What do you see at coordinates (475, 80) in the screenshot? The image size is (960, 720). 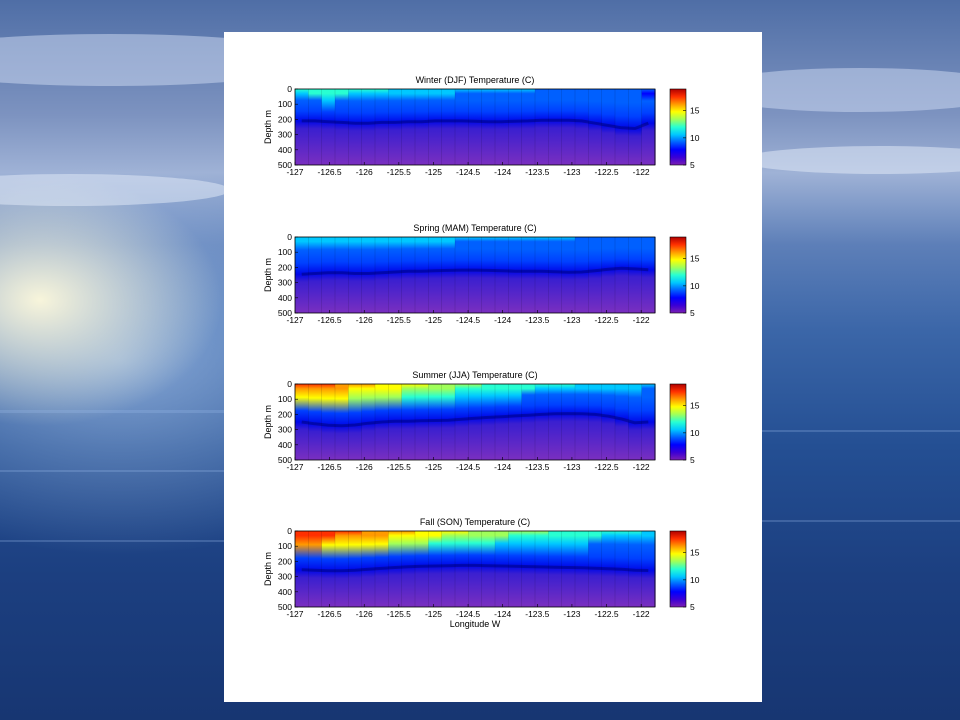 I see `chart-title: Winter (DJF) Temperature (C)` at bounding box center [475, 80].